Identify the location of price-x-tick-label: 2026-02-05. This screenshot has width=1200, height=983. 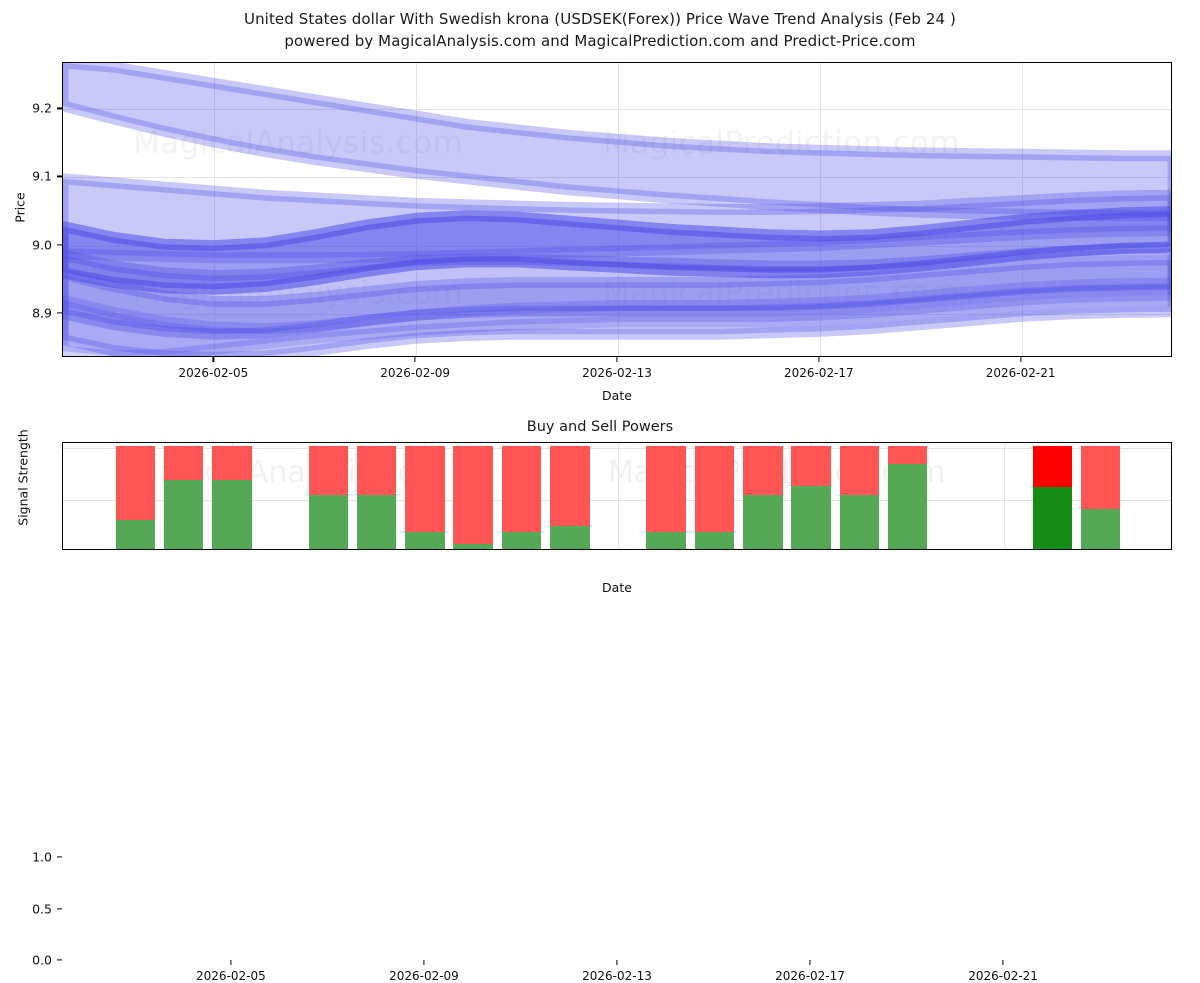
(213, 373).